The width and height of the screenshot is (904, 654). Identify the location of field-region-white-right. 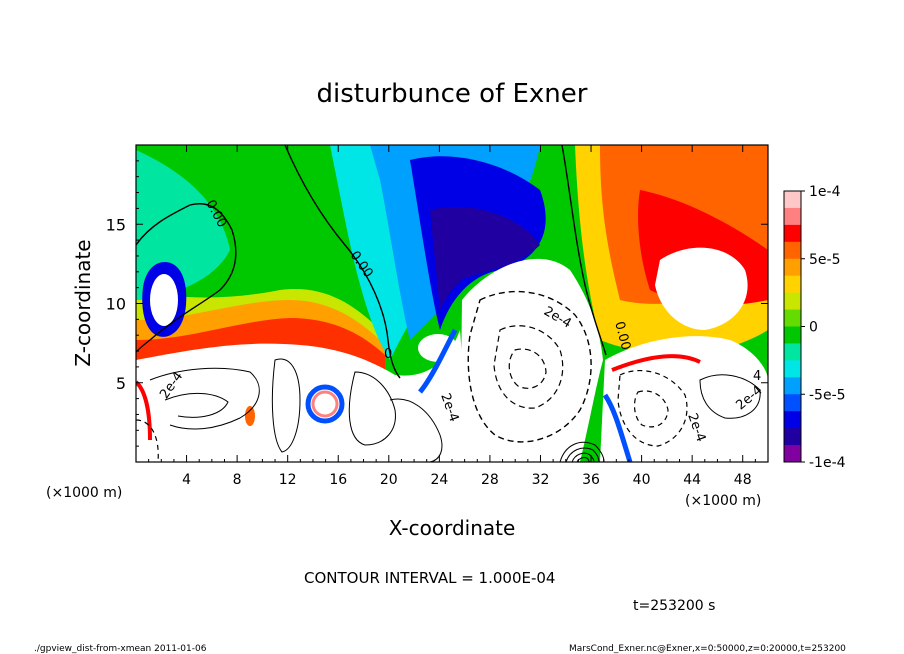
(684, 399).